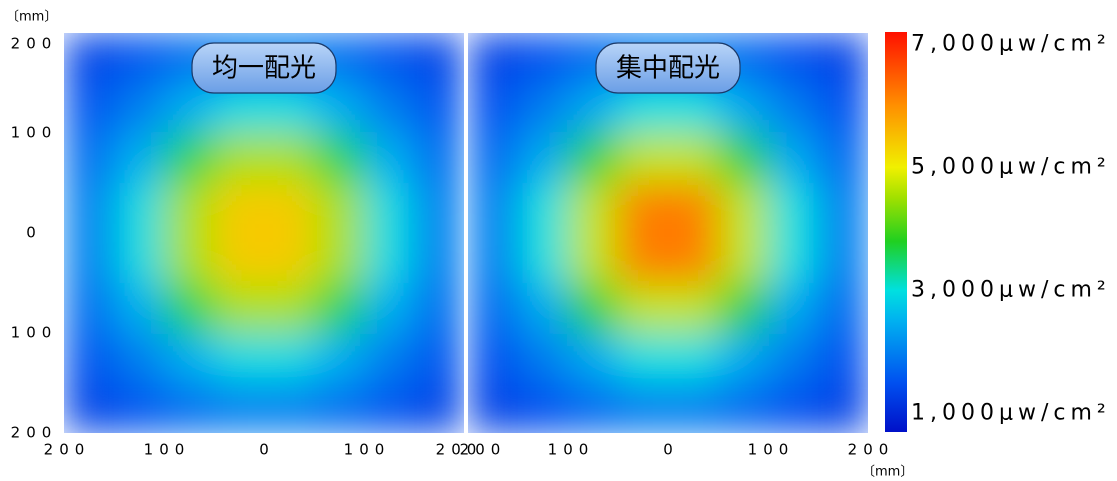 The width and height of the screenshot is (1117, 481). Describe the element at coordinates (31, 17) in the screenshot. I see `y-axis-unit: 〔mm〕` at that location.